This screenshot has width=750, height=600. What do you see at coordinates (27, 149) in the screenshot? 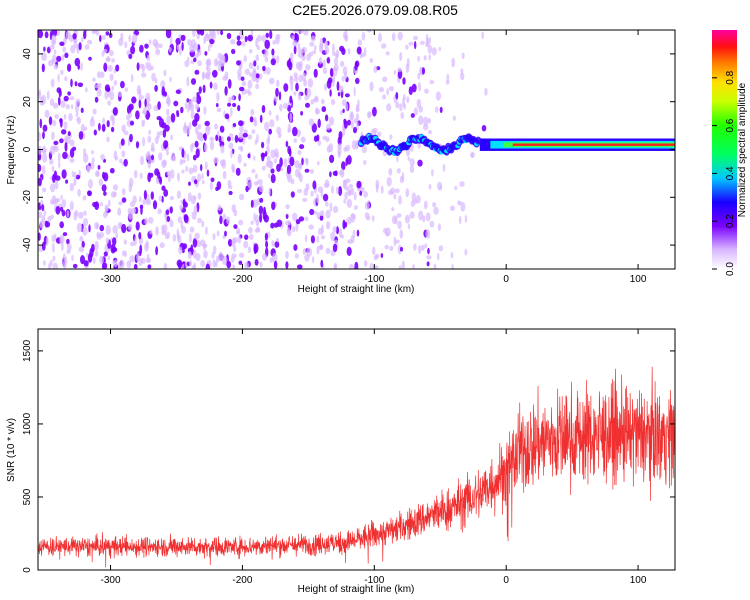
I see `y-tick-label: 0` at bounding box center [27, 149].